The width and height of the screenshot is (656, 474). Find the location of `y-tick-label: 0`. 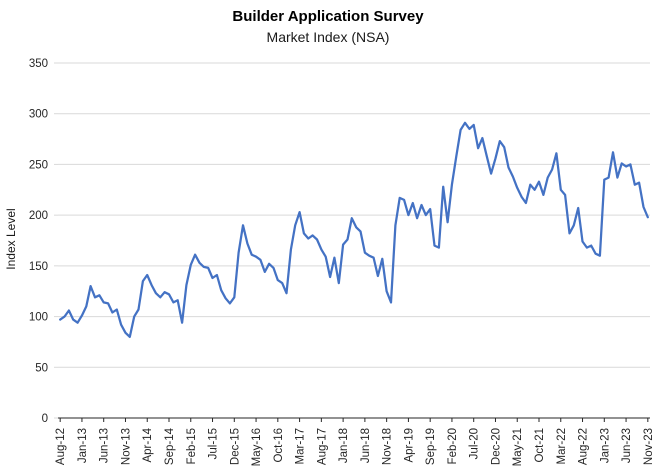

y-tick-label: 0 is located at coordinates (45, 419).